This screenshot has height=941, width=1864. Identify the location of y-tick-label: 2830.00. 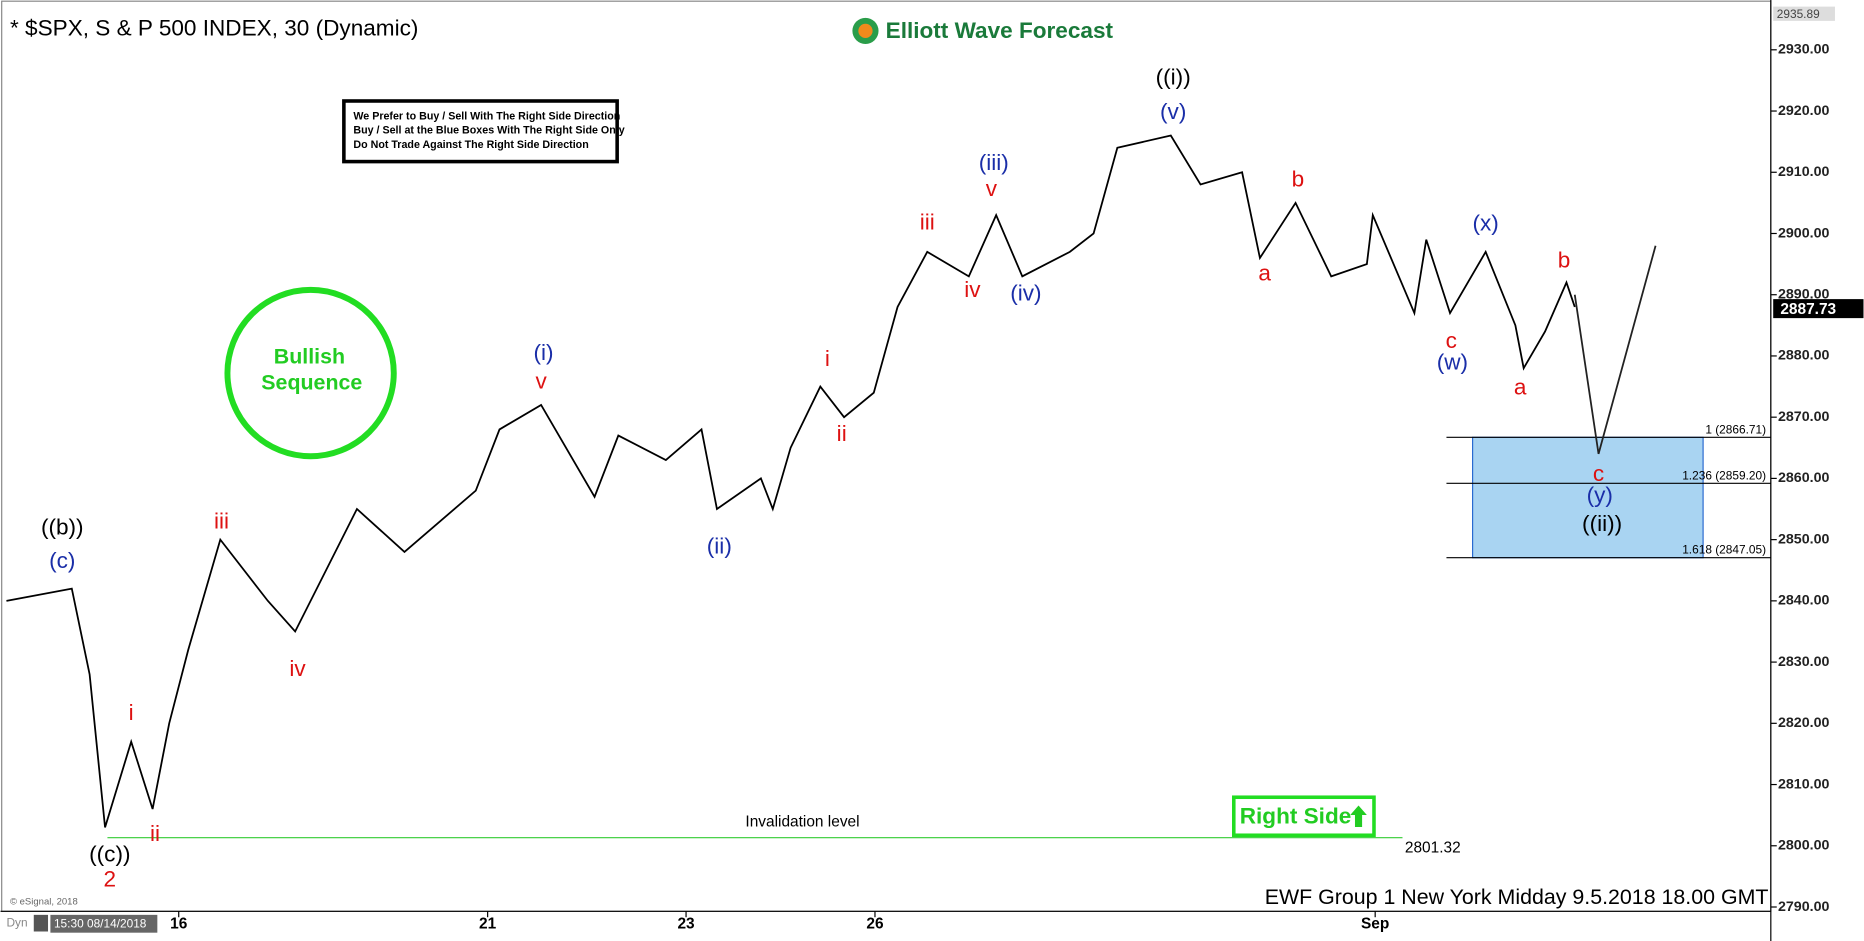
(1804, 662).